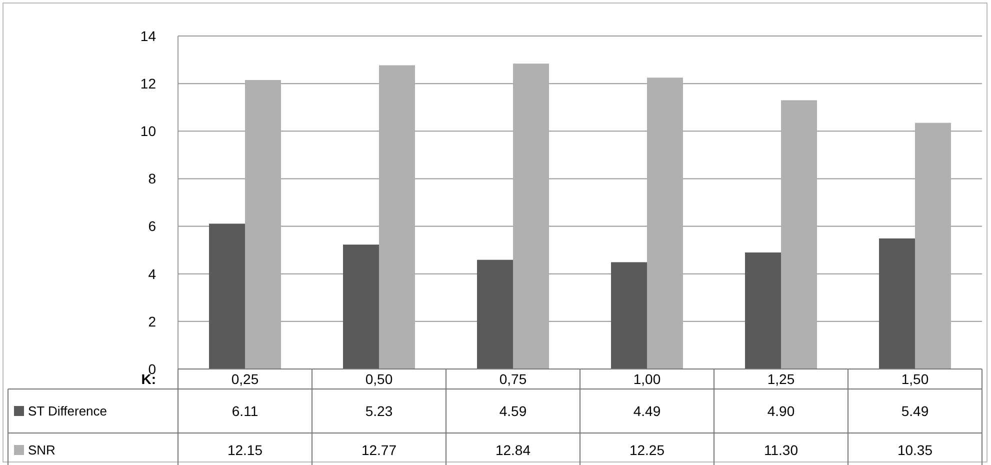  What do you see at coordinates (245, 378) in the screenshot?
I see `x-tick-label: 0,25` at bounding box center [245, 378].